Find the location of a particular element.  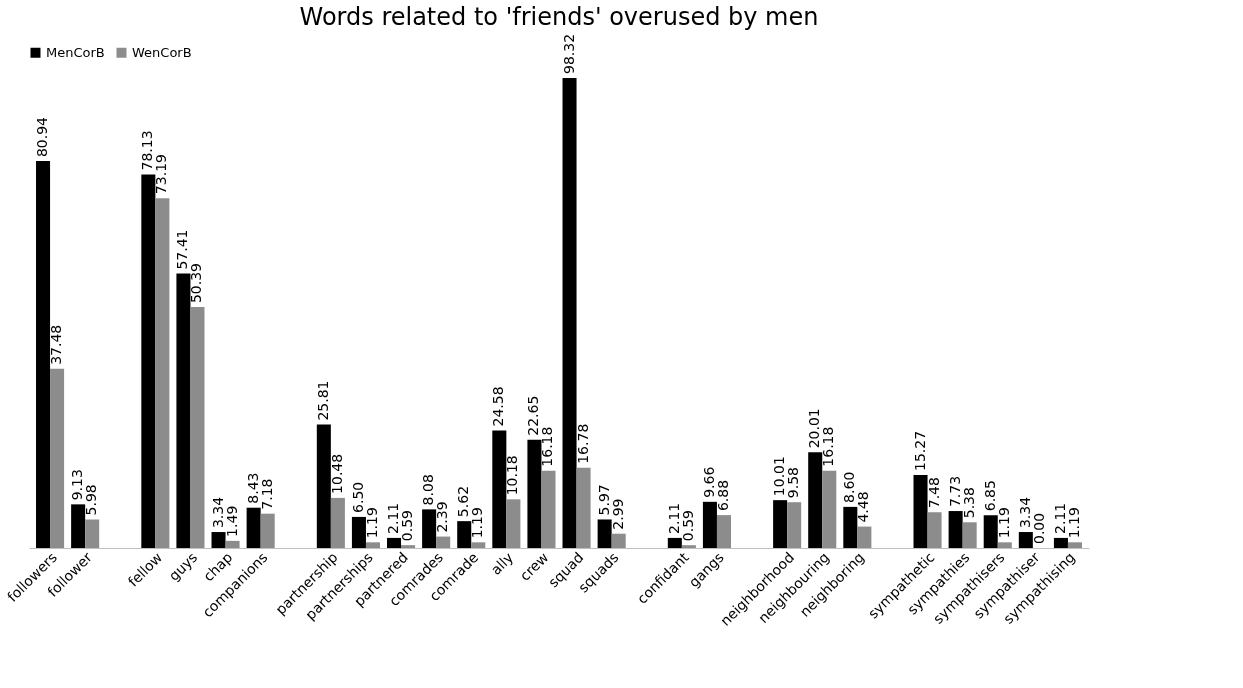

data-label: 73.19 is located at coordinates (161, 174).